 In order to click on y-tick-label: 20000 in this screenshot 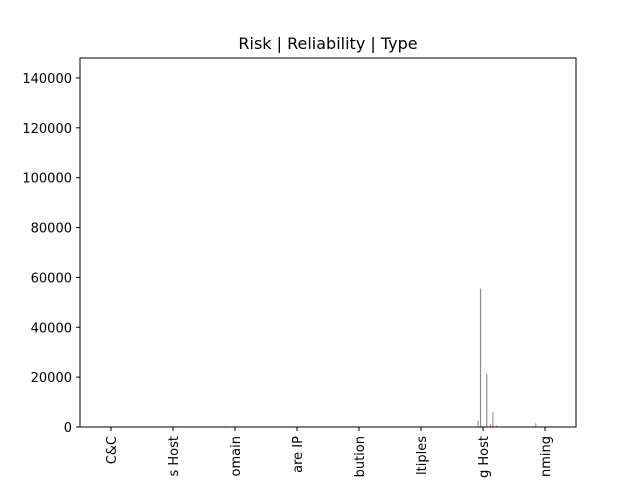, I will do `click(51, 378)`.